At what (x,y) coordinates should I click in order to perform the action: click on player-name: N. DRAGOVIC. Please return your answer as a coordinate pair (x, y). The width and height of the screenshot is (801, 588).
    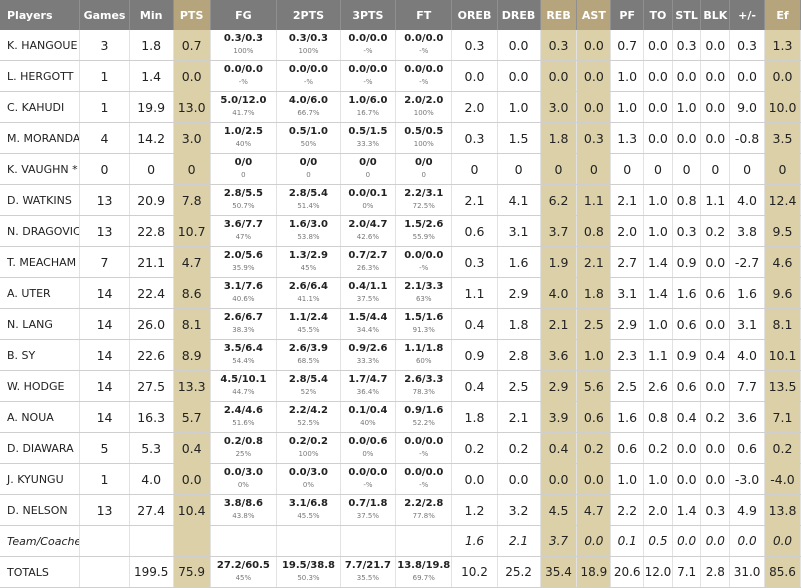
    Looking at the image, I should click on (40, 231).